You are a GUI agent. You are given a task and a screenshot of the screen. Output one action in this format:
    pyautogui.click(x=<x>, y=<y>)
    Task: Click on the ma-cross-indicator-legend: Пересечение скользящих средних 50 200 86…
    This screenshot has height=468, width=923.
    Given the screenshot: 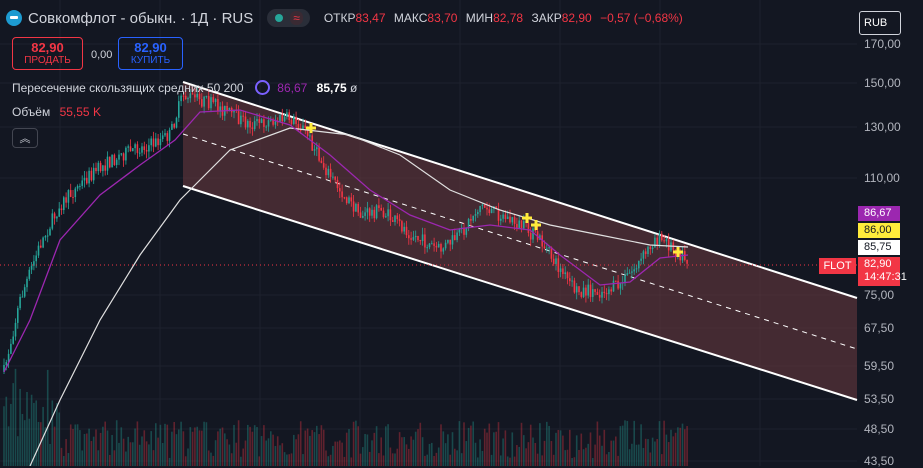 What is the action you would take?
    pyautogui.click(x=184, y=87)
    